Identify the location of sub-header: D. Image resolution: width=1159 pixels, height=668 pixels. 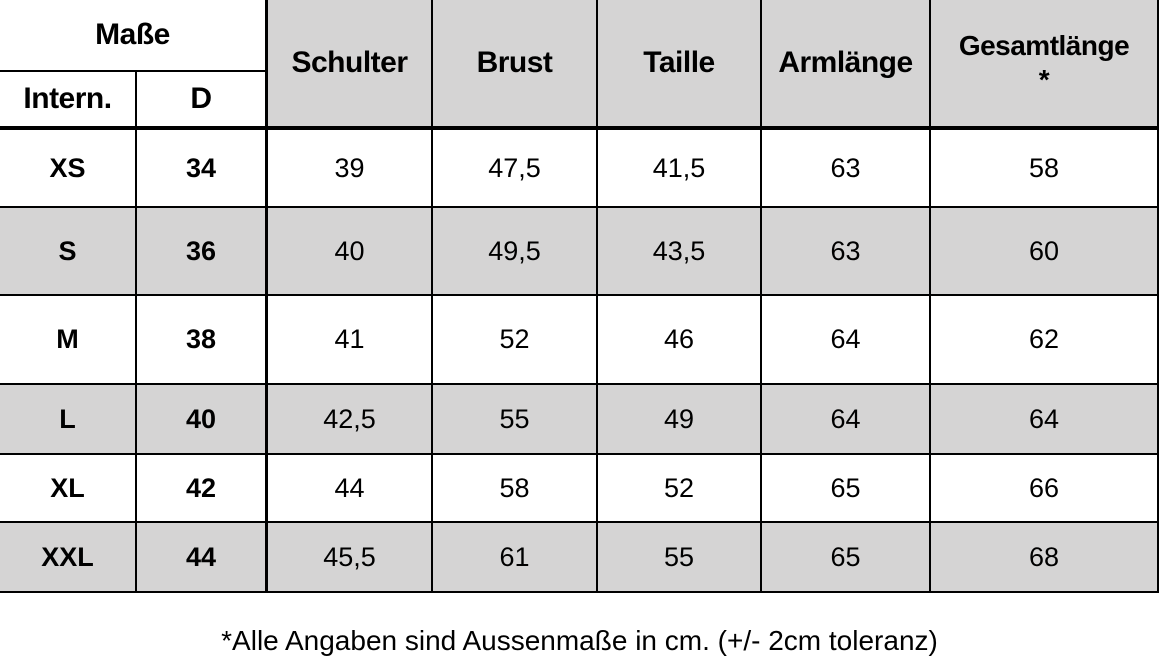
(202, 101).